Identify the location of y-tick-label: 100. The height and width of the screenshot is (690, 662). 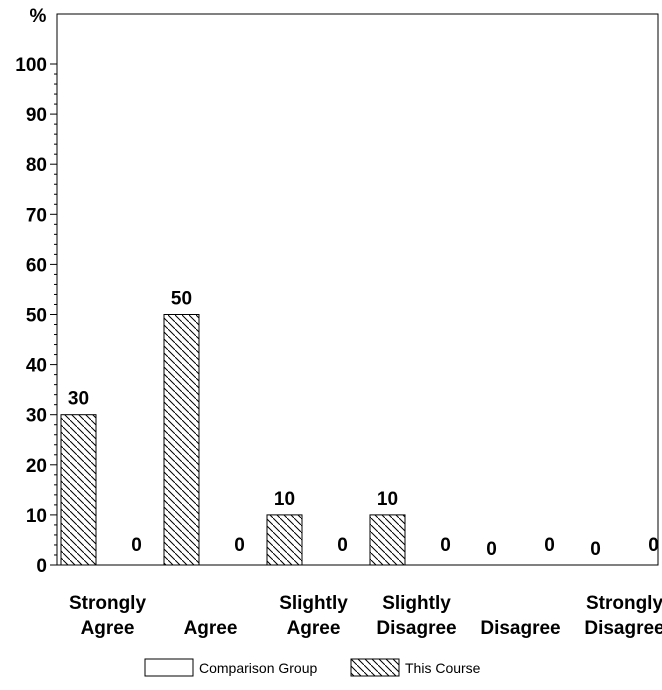
(31, 65).